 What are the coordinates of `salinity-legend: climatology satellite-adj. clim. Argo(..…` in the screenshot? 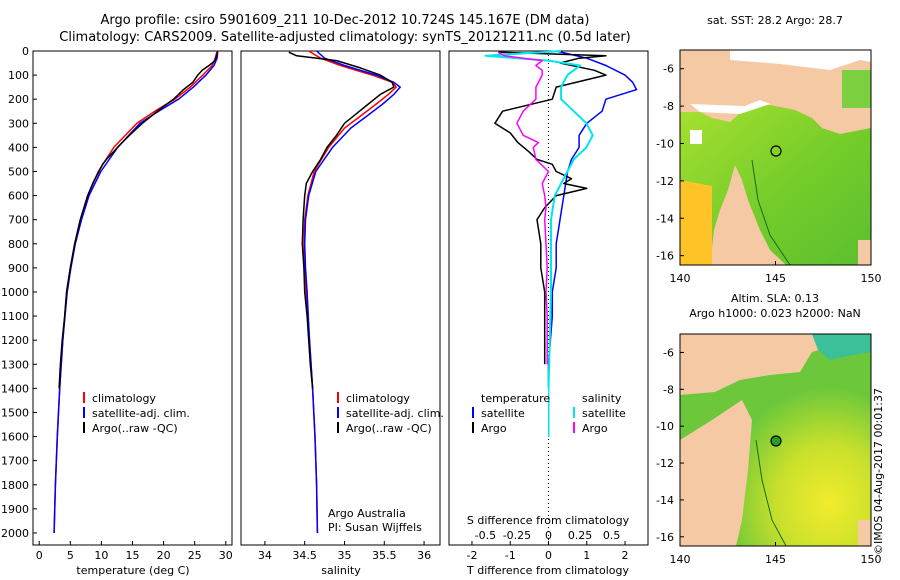 It's located at (390, 413).